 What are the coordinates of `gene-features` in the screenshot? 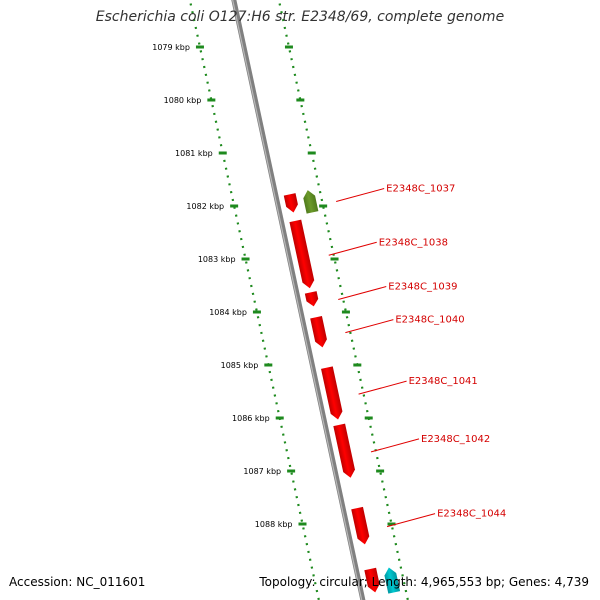 It's located at (342, 392).